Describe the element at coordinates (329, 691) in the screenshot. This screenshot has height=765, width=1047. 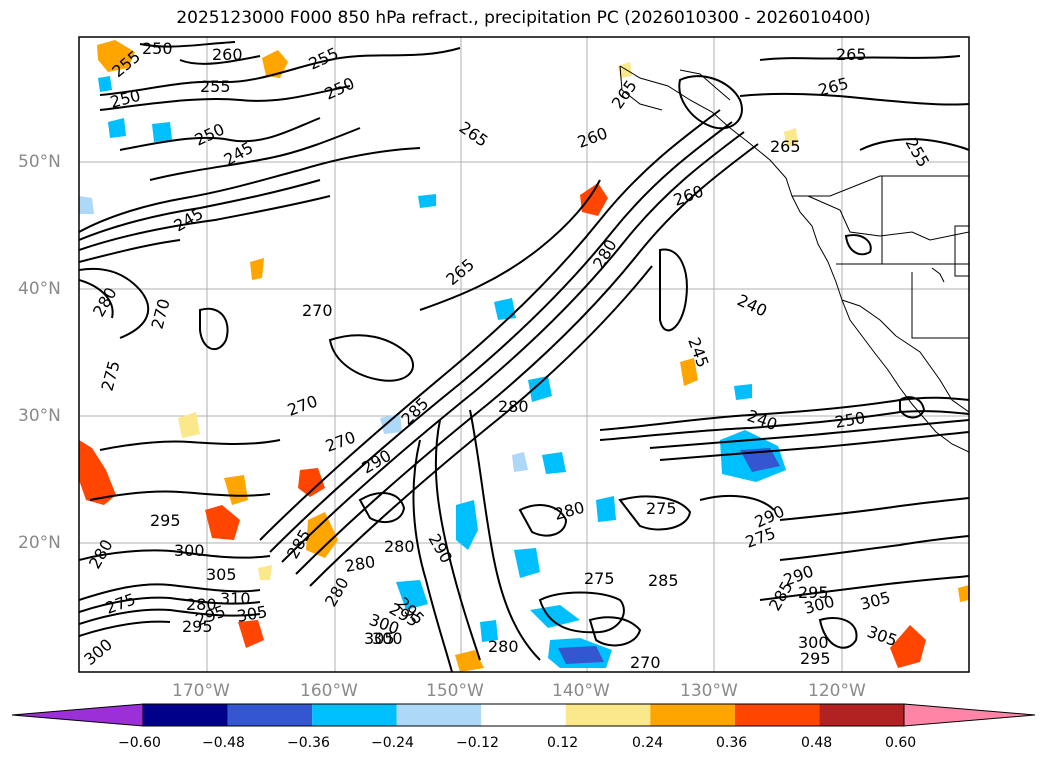
I see `lon-label-160w: 160°W` at that location.